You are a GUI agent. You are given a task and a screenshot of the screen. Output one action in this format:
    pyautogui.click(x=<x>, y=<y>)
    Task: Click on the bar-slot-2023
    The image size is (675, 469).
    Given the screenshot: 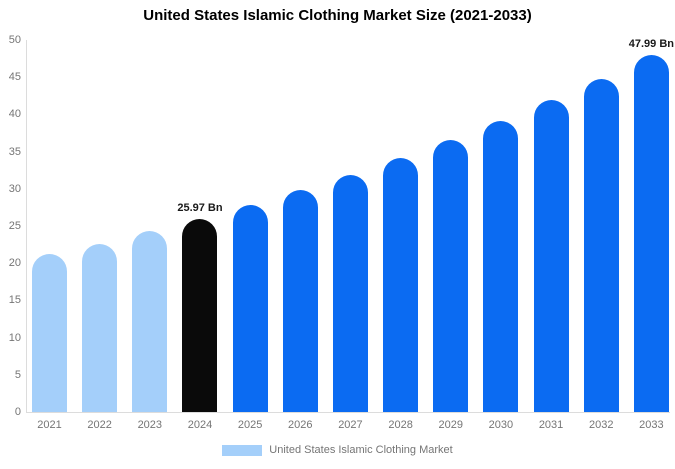 What is the action you would take?
    pyautogui.click(x=150, y=321)
    